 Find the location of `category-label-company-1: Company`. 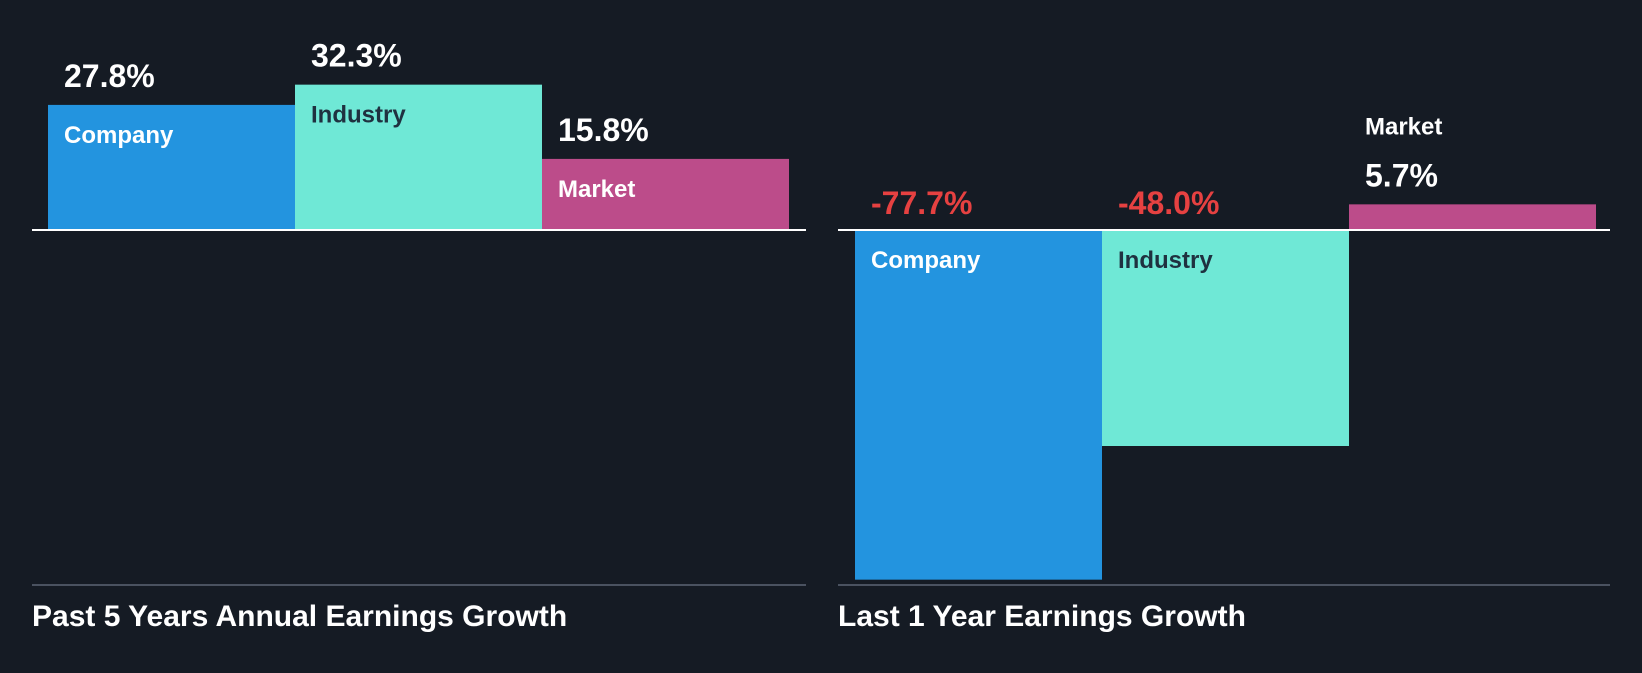

category-label-company-1: Company is located at coordinates (119, 135).